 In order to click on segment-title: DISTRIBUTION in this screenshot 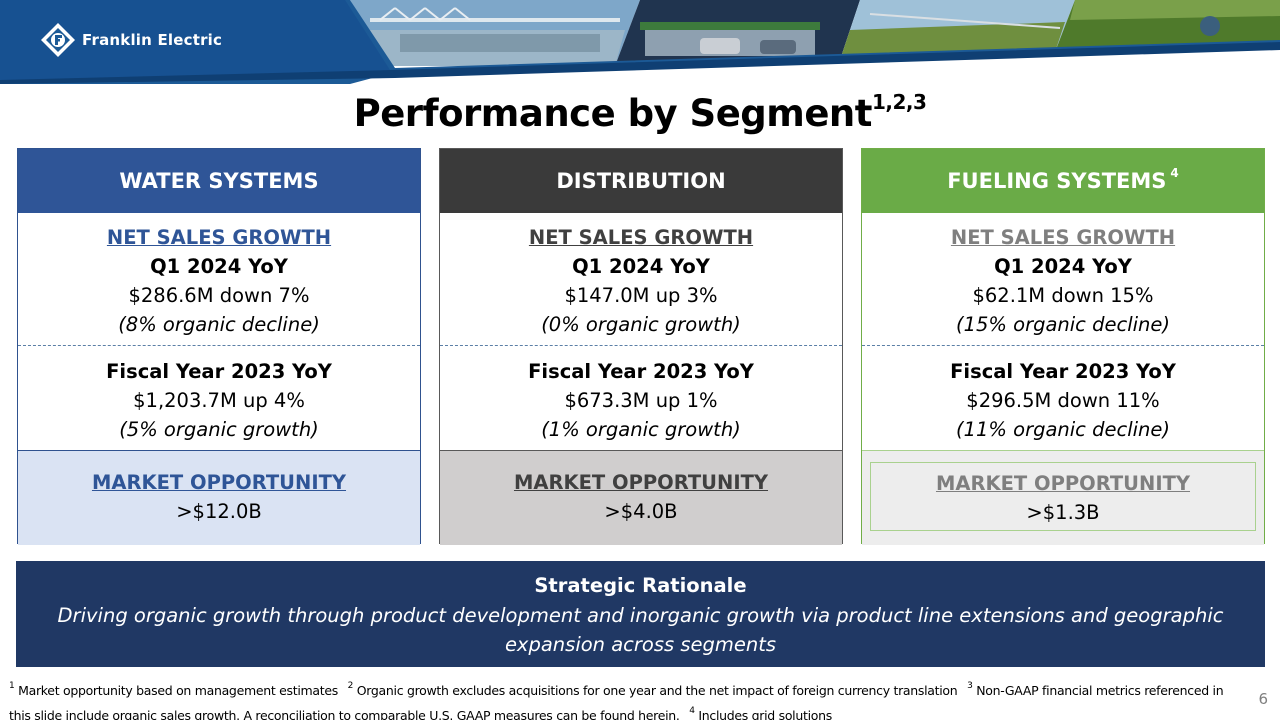, I will do `click(641, 181)`.